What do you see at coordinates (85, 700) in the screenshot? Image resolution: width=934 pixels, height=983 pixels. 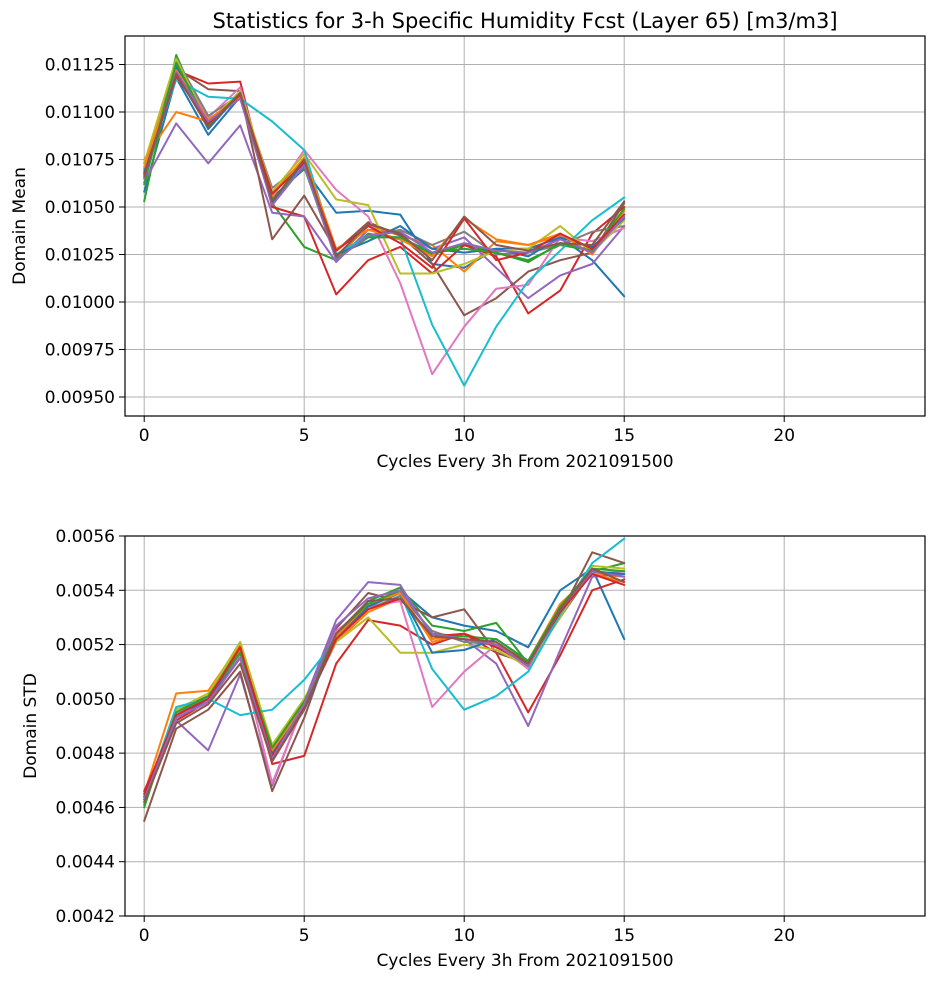 I see `bottom-panel-y-tick-label: 0.0050` at bounding box center [85, 700].